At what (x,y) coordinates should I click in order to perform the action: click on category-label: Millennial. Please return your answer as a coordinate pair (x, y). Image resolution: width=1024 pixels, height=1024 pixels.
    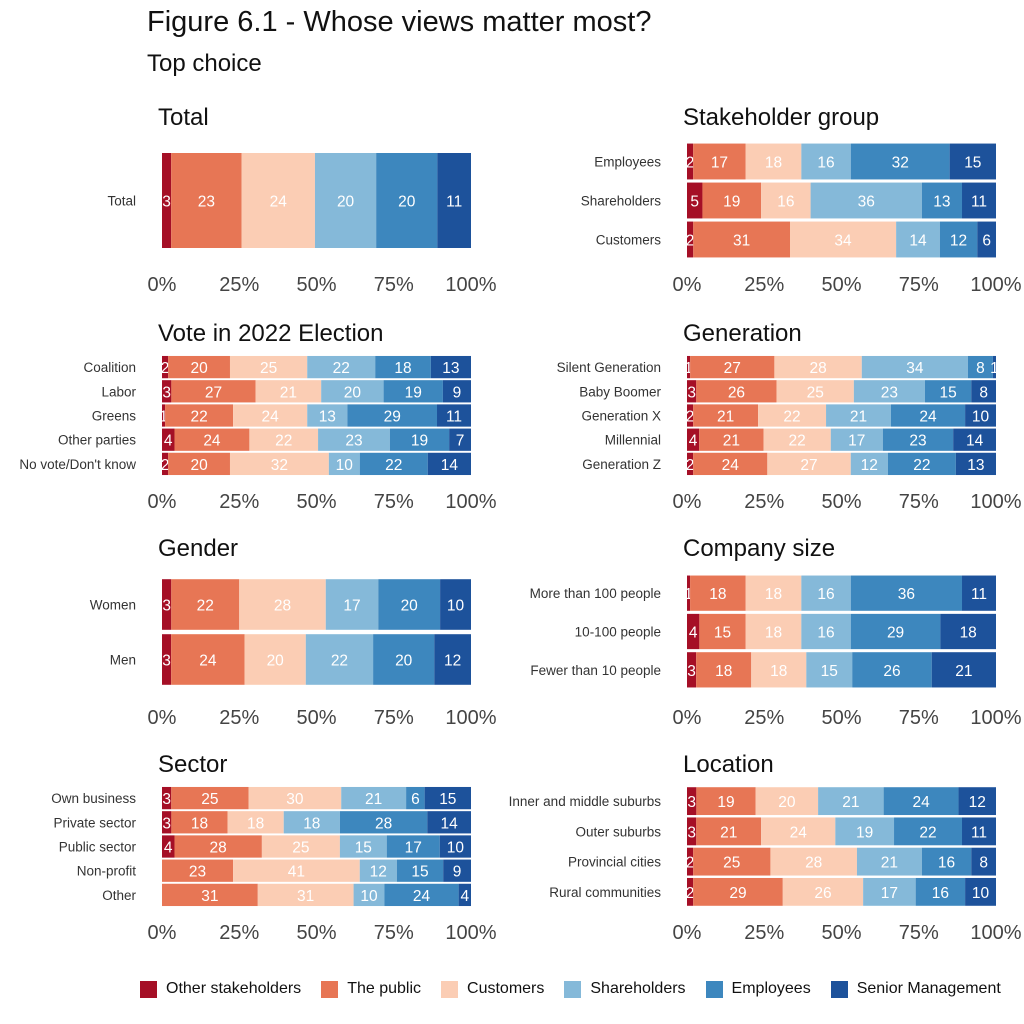
    Looking at the image, I should click on (633, 440).